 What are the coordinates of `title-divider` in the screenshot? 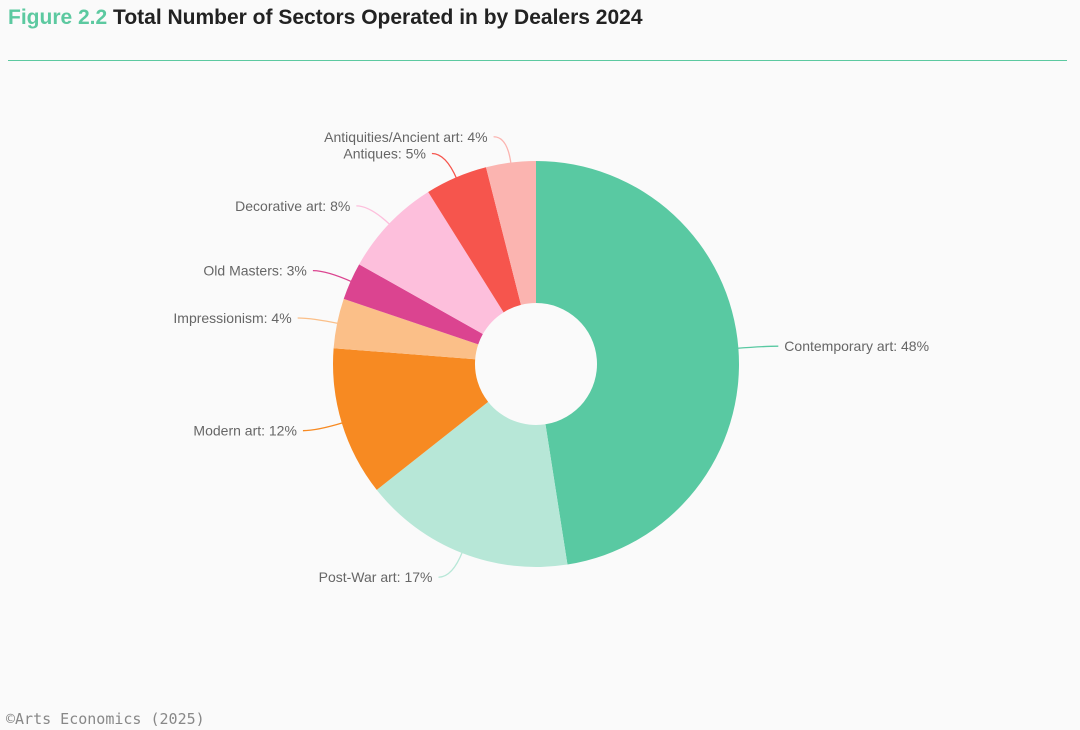 It's located at (537, 60).